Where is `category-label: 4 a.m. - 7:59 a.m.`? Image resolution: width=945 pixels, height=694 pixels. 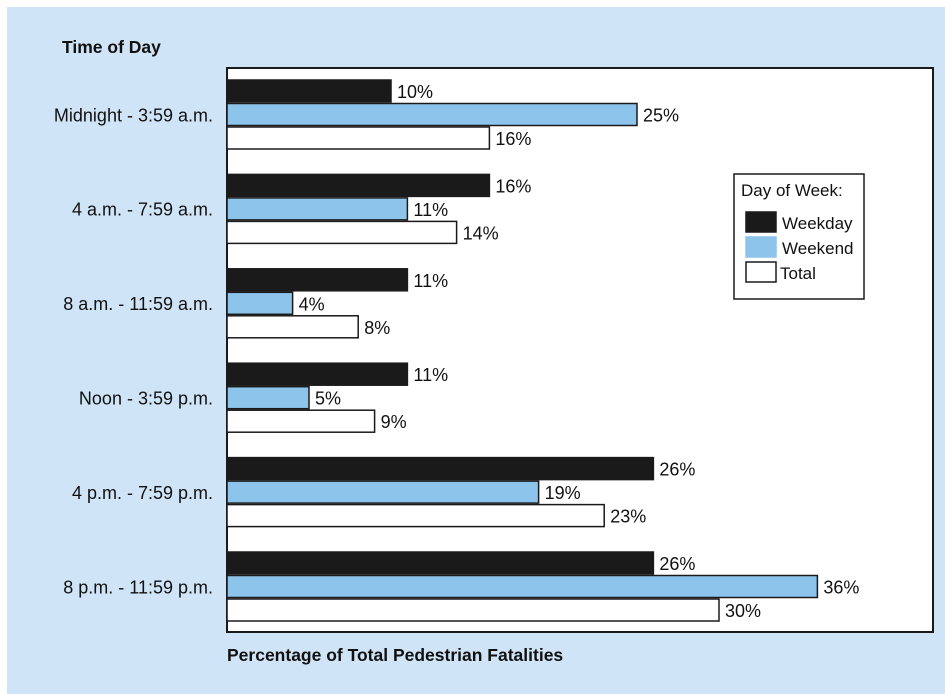
category-label: 4 a.m. - 7:59 a.m. is located at coordinates (142, 210).